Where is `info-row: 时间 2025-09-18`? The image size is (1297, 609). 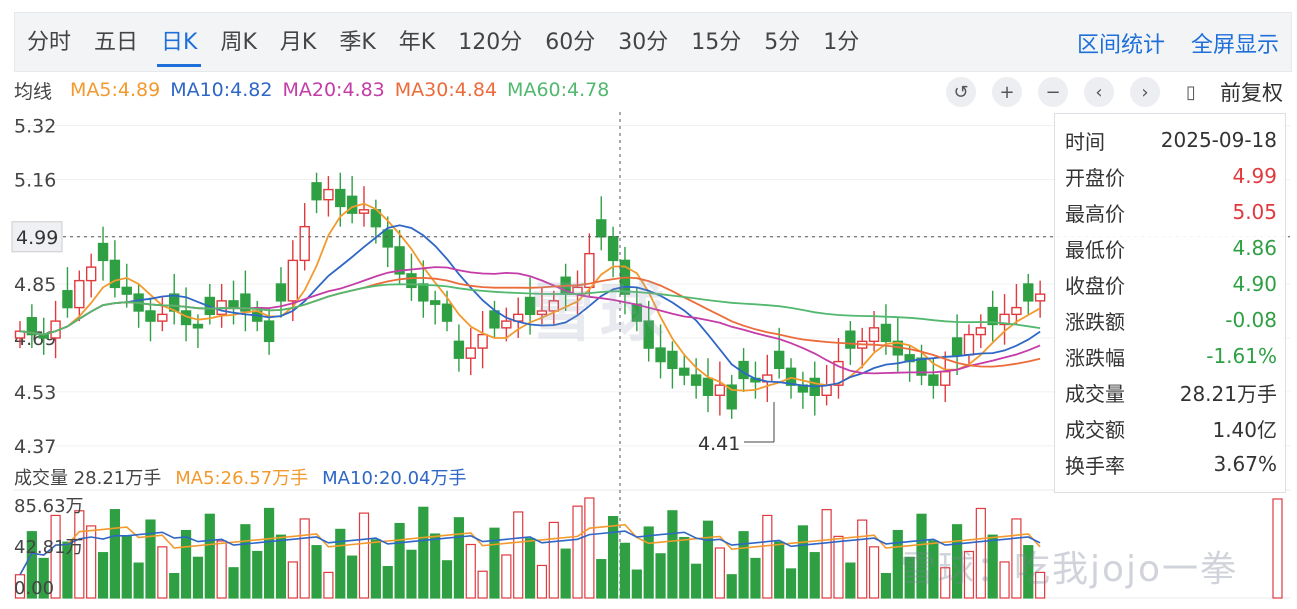
info-row: 时间 2025-09-18 is located at coordinates (1171, 140).